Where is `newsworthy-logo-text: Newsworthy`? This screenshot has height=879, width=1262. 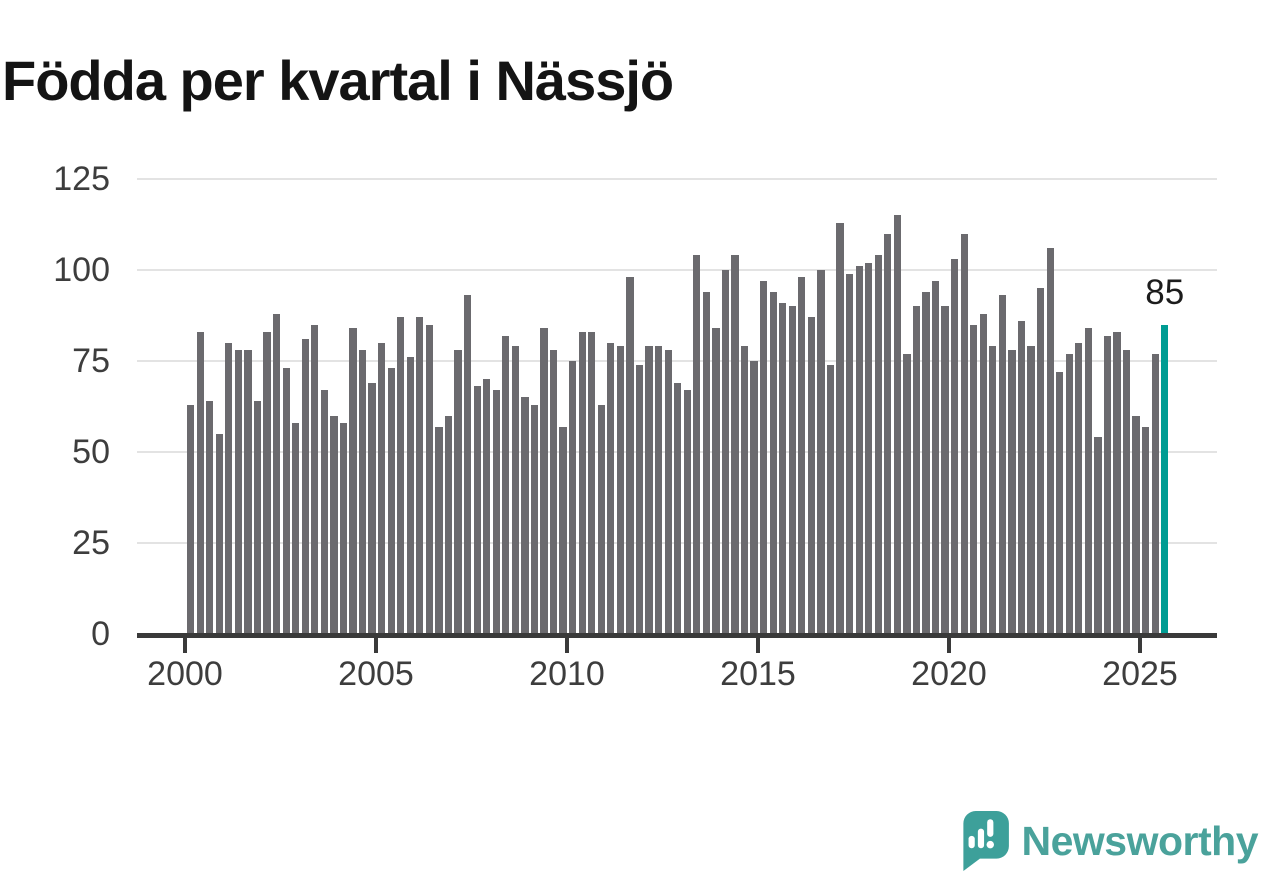 newsworthy-logo-text: Newsworthy is located at coordinates (1140, 840).